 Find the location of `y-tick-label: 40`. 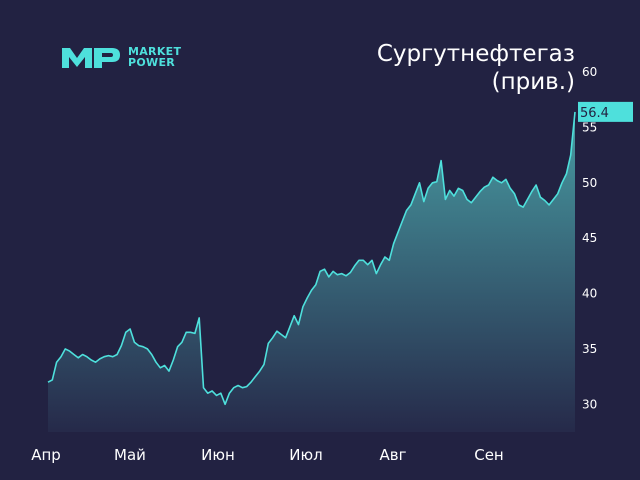

y-tick-label: 40 is located at coordinates (589, 294).